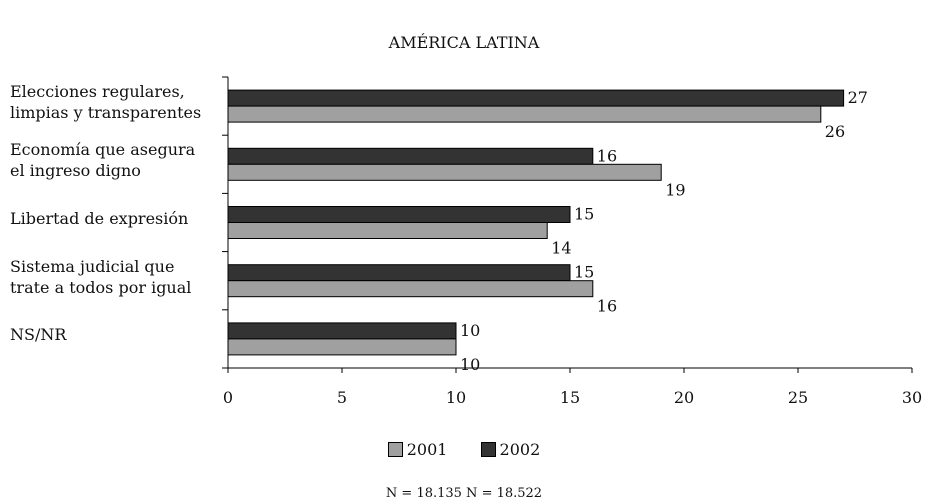 The image size is (928, 504). I want to click on data-label-2002-1: 16, so click(607, 155).